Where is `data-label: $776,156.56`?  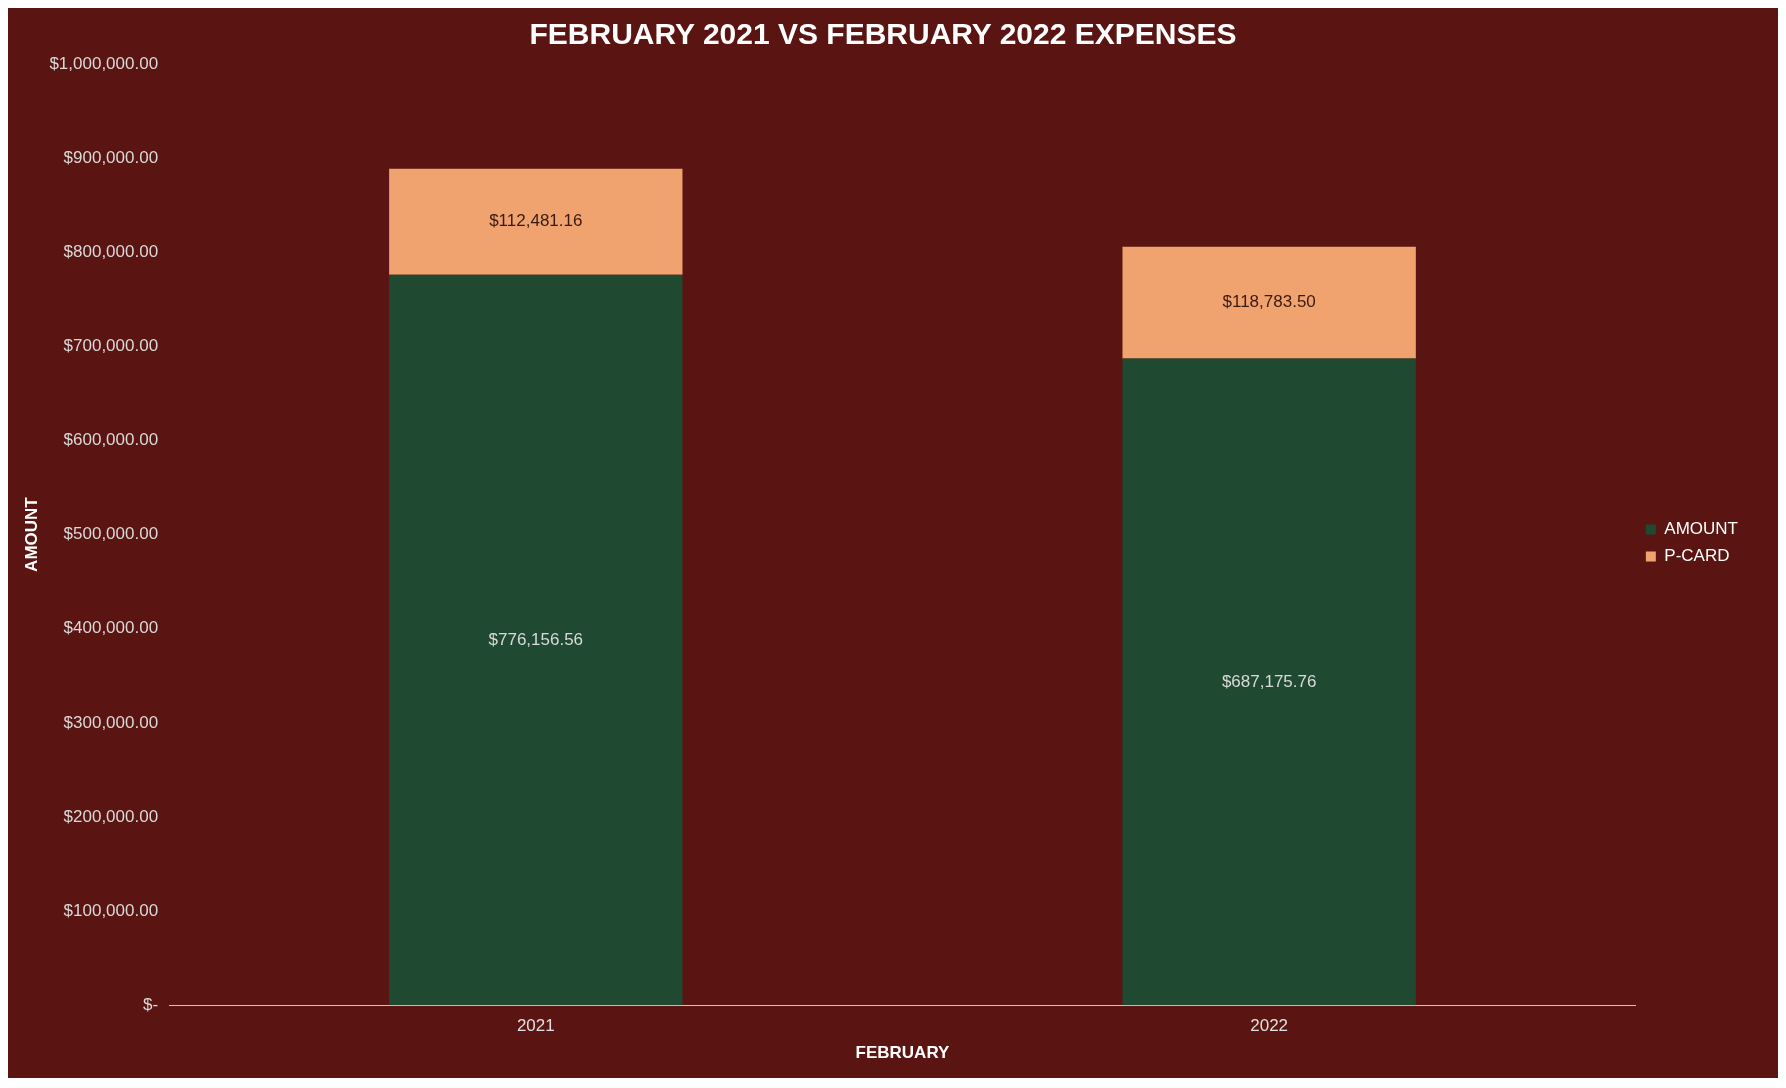
data-label: $776,156.56 is located at coordinates (536, 639).